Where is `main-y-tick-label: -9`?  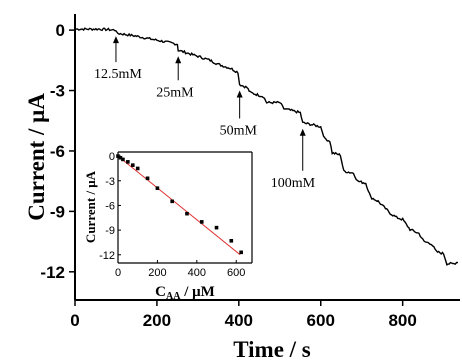
main-y-tick-label: -9 is located at coordinates (57, 211).